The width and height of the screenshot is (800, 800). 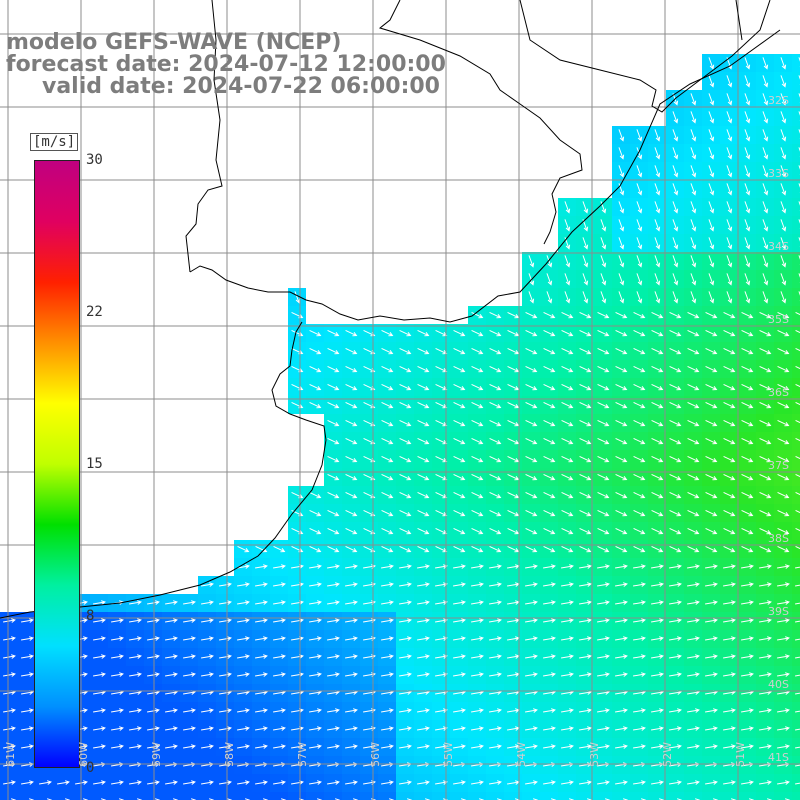 What do you see at coordinates (57, 464) in the screenshot?
I see `legend-color-bar` at bounding box center [57, 464].